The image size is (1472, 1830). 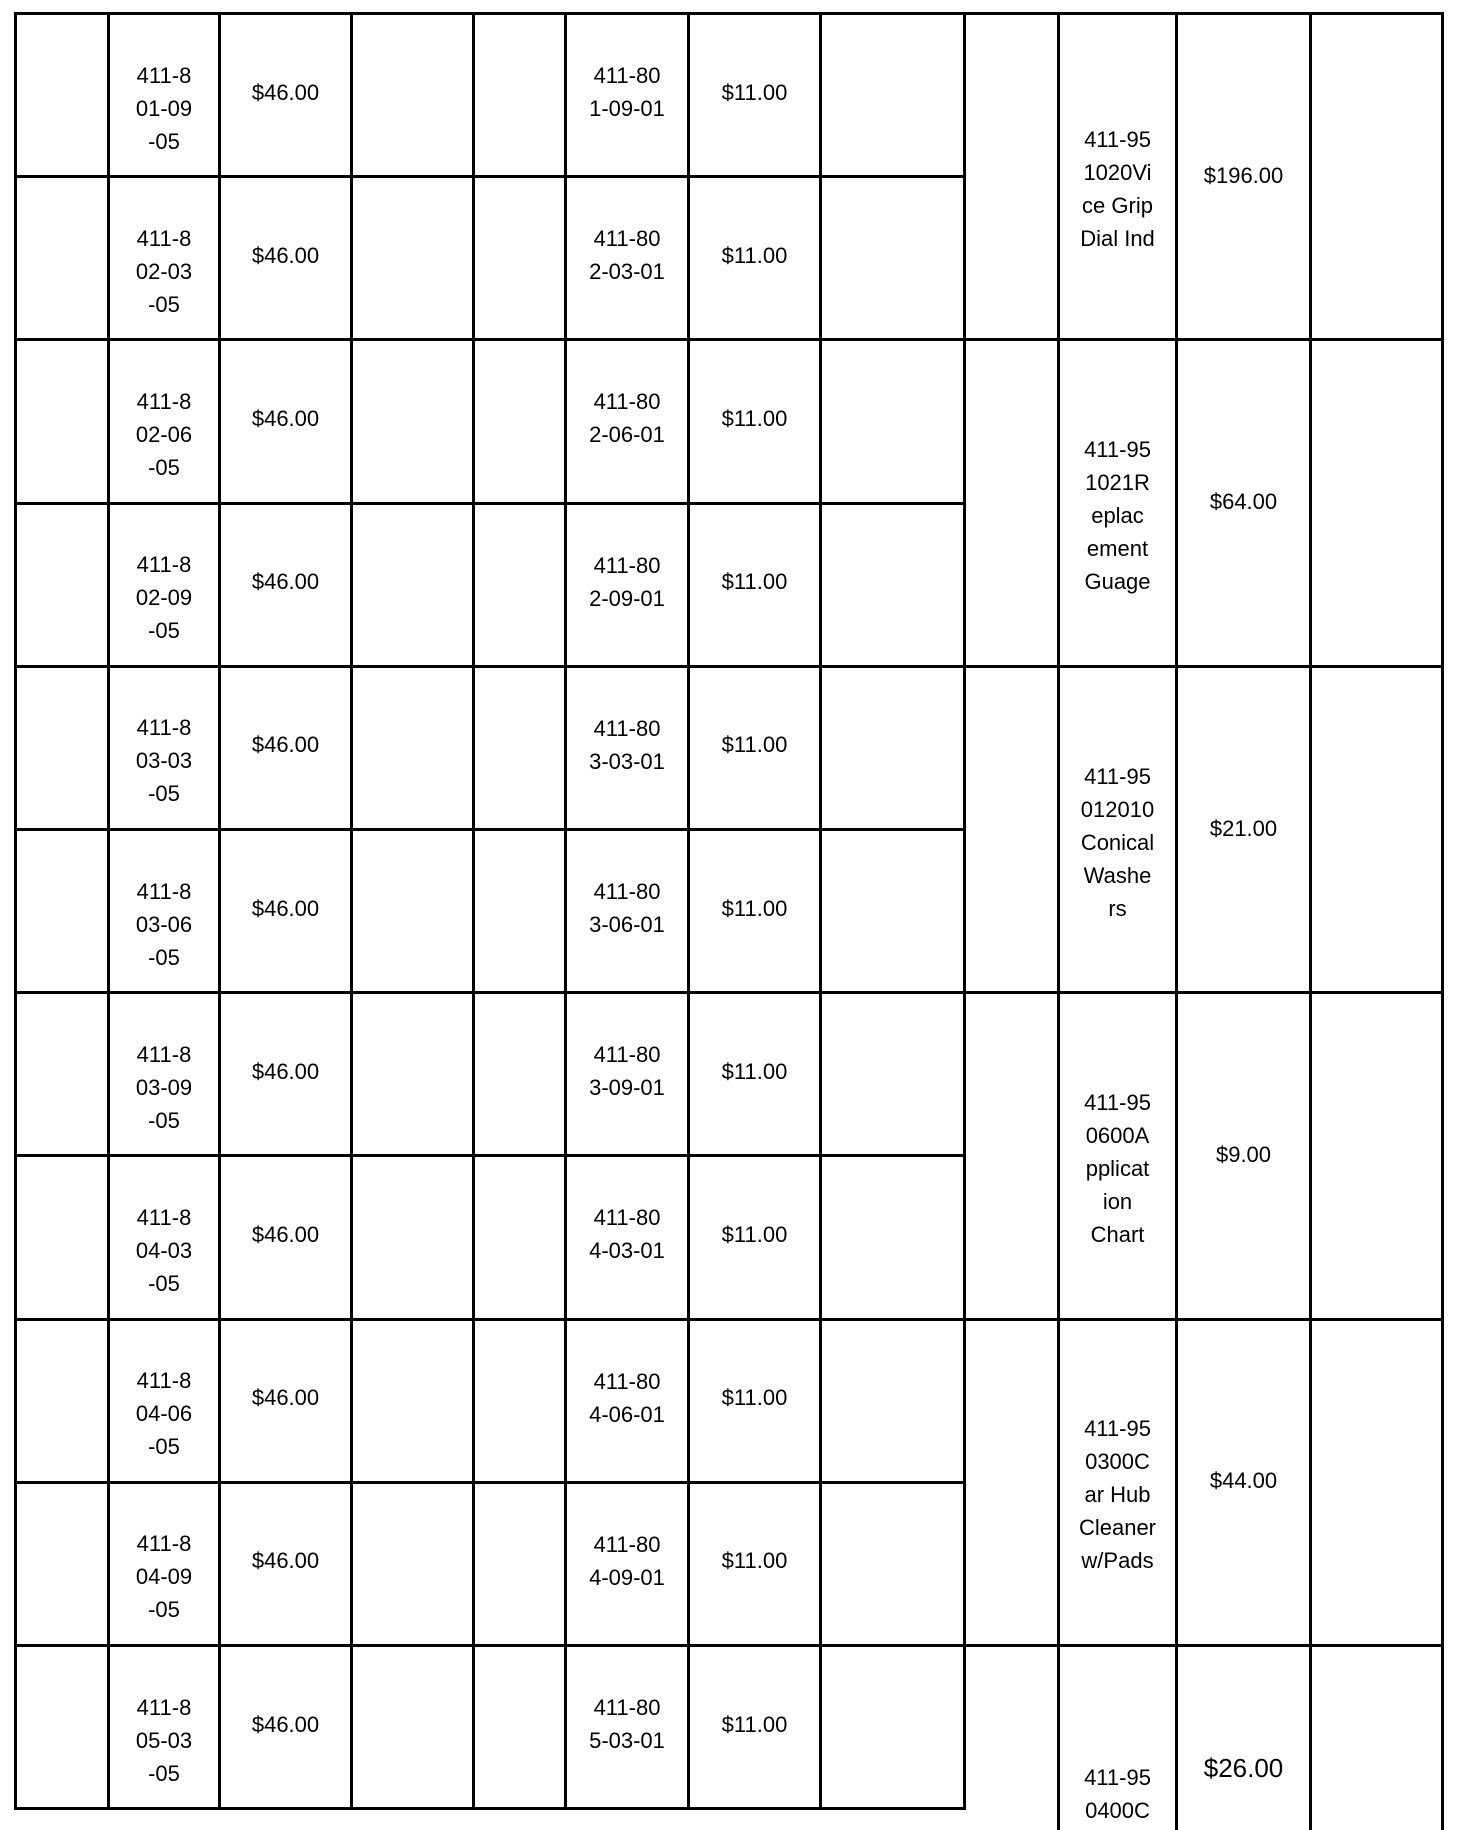 I want to click on part-number-b-line: 2-03-01, so click(x=627, y=272).